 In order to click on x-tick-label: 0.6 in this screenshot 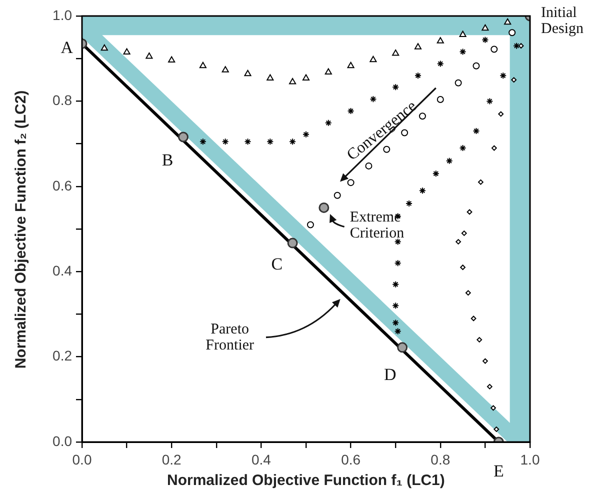, I will do `click(351, 459)`.